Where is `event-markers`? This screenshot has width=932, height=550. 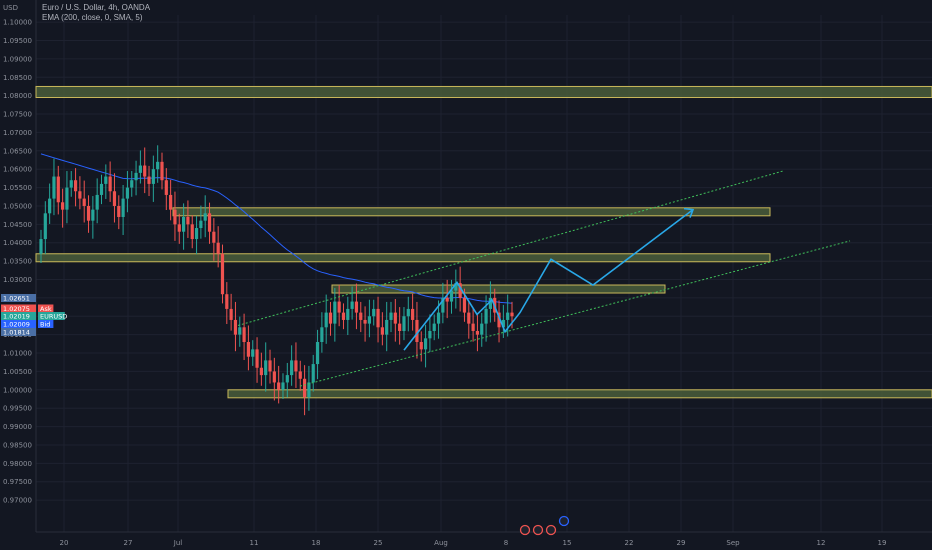 event-markers is located at coordinates (544, 525).